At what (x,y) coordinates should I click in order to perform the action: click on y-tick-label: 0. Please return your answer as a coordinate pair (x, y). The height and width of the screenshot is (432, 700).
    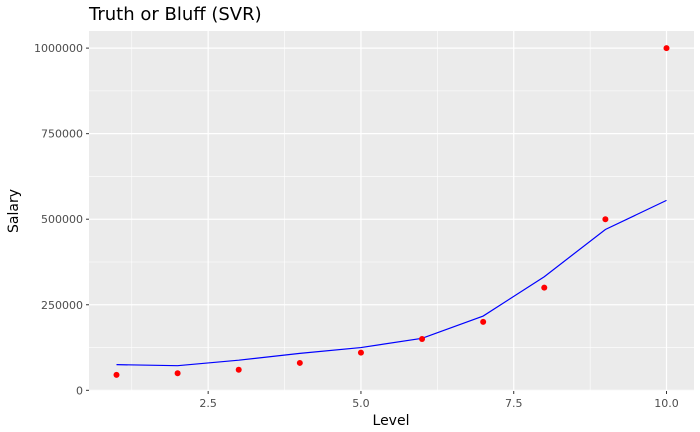
    Looking at the image, I should click on (79, 390).